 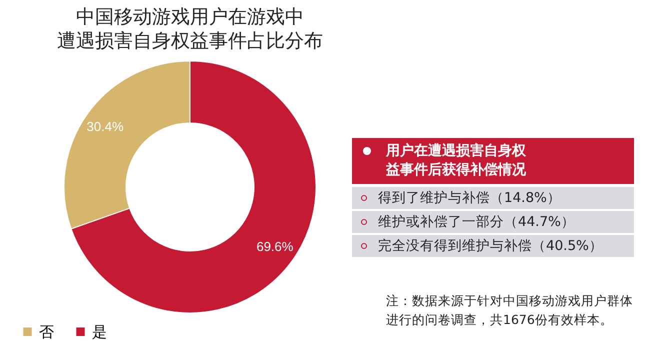 What do you see at coordinates (476, 222) in the screenshot?
I see `text: 维护或补偿了一部分（44.7%）` at bounding box center [476, 222].